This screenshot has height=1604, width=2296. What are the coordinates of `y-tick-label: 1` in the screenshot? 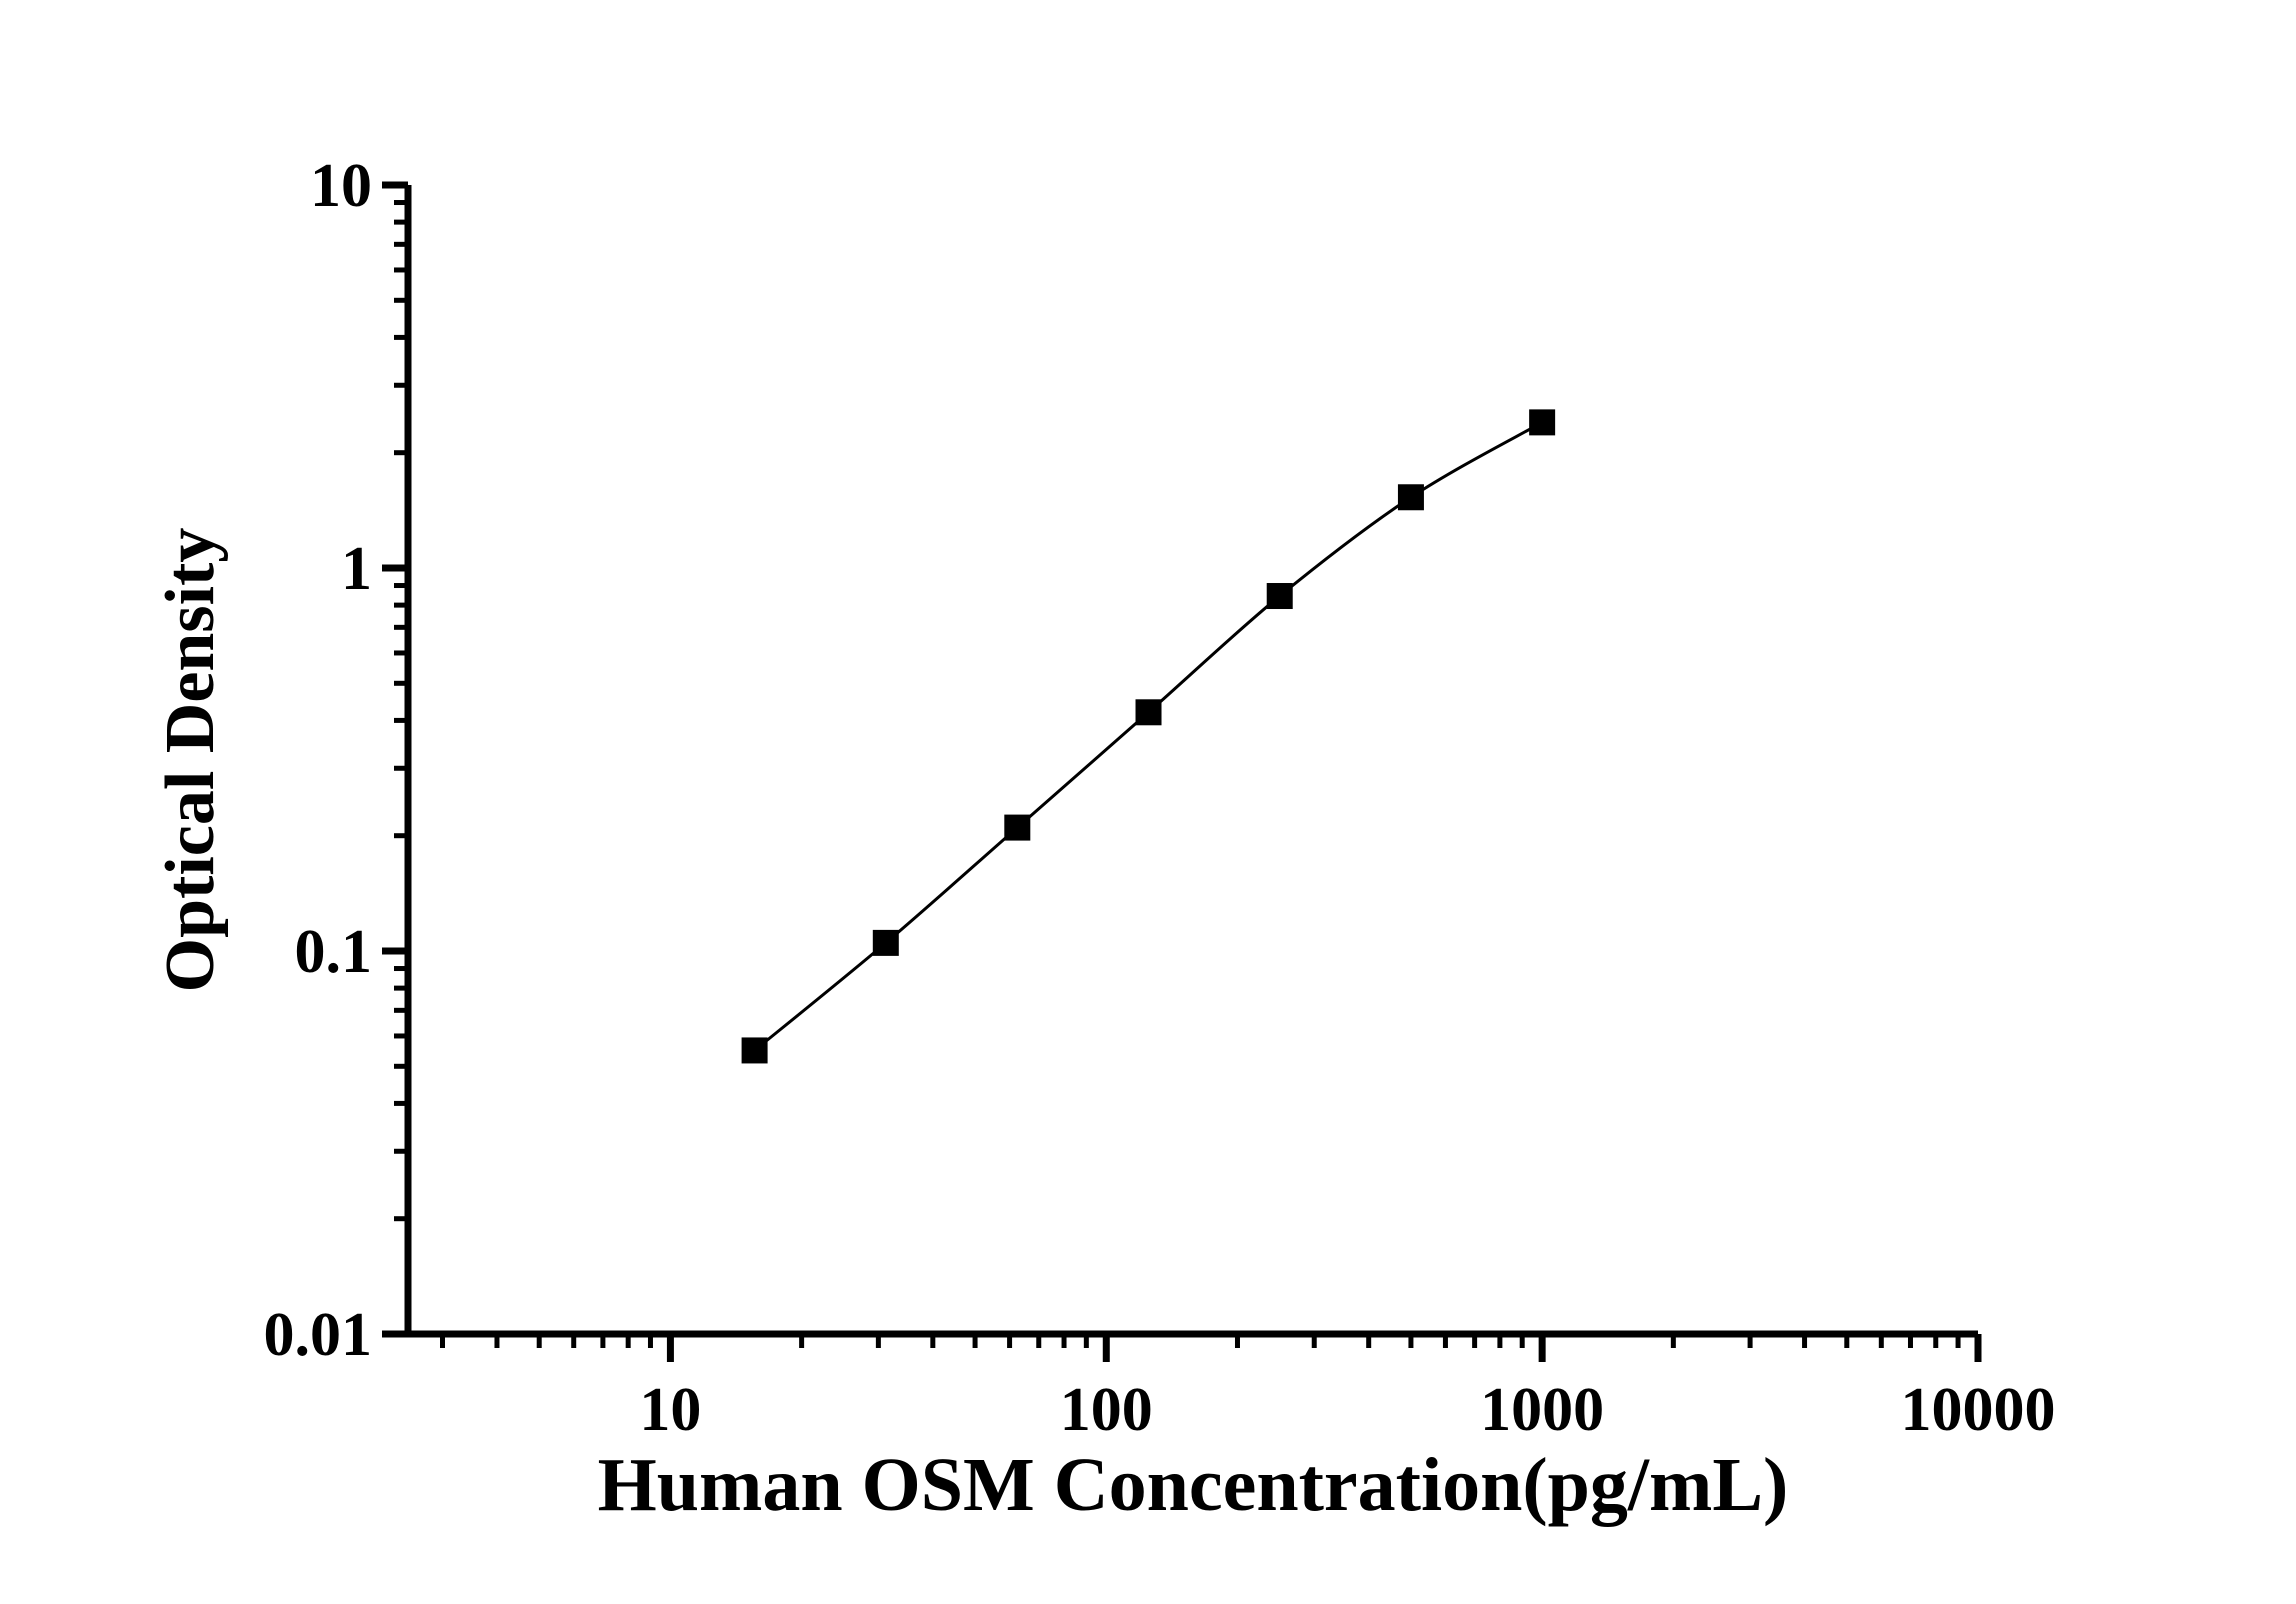 It's located at (356, 569).